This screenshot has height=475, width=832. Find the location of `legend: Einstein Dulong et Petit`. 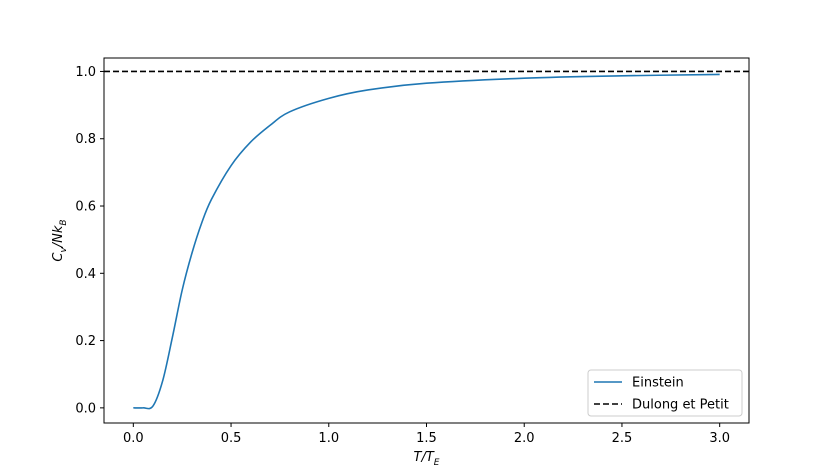

legend: Einstein Dulong et Petit is located at coordinates (665, 393).